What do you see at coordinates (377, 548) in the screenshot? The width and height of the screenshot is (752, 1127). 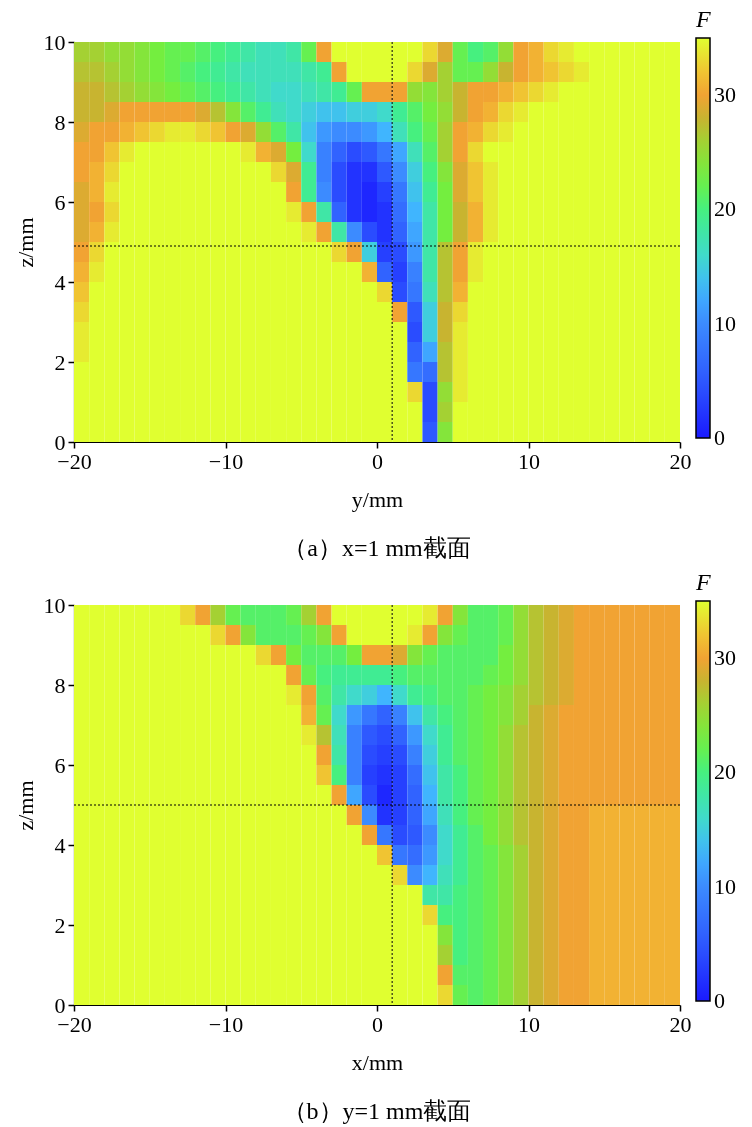 I see `text: （a）x=1 mm截面` at bounding box center [377, 548].